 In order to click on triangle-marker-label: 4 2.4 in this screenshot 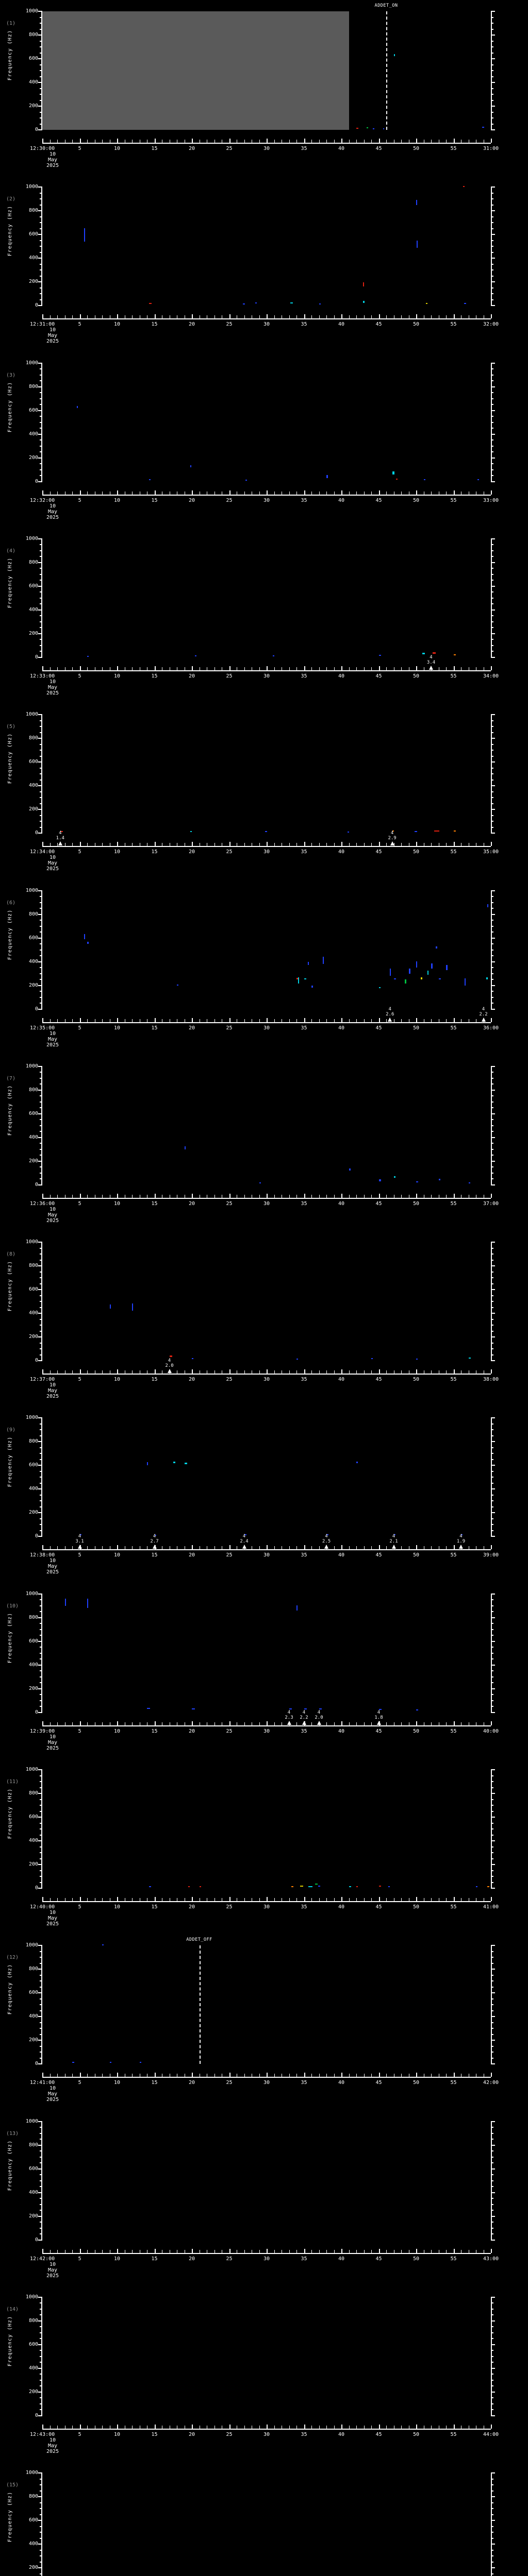, I will do `click(244, 1539)`.